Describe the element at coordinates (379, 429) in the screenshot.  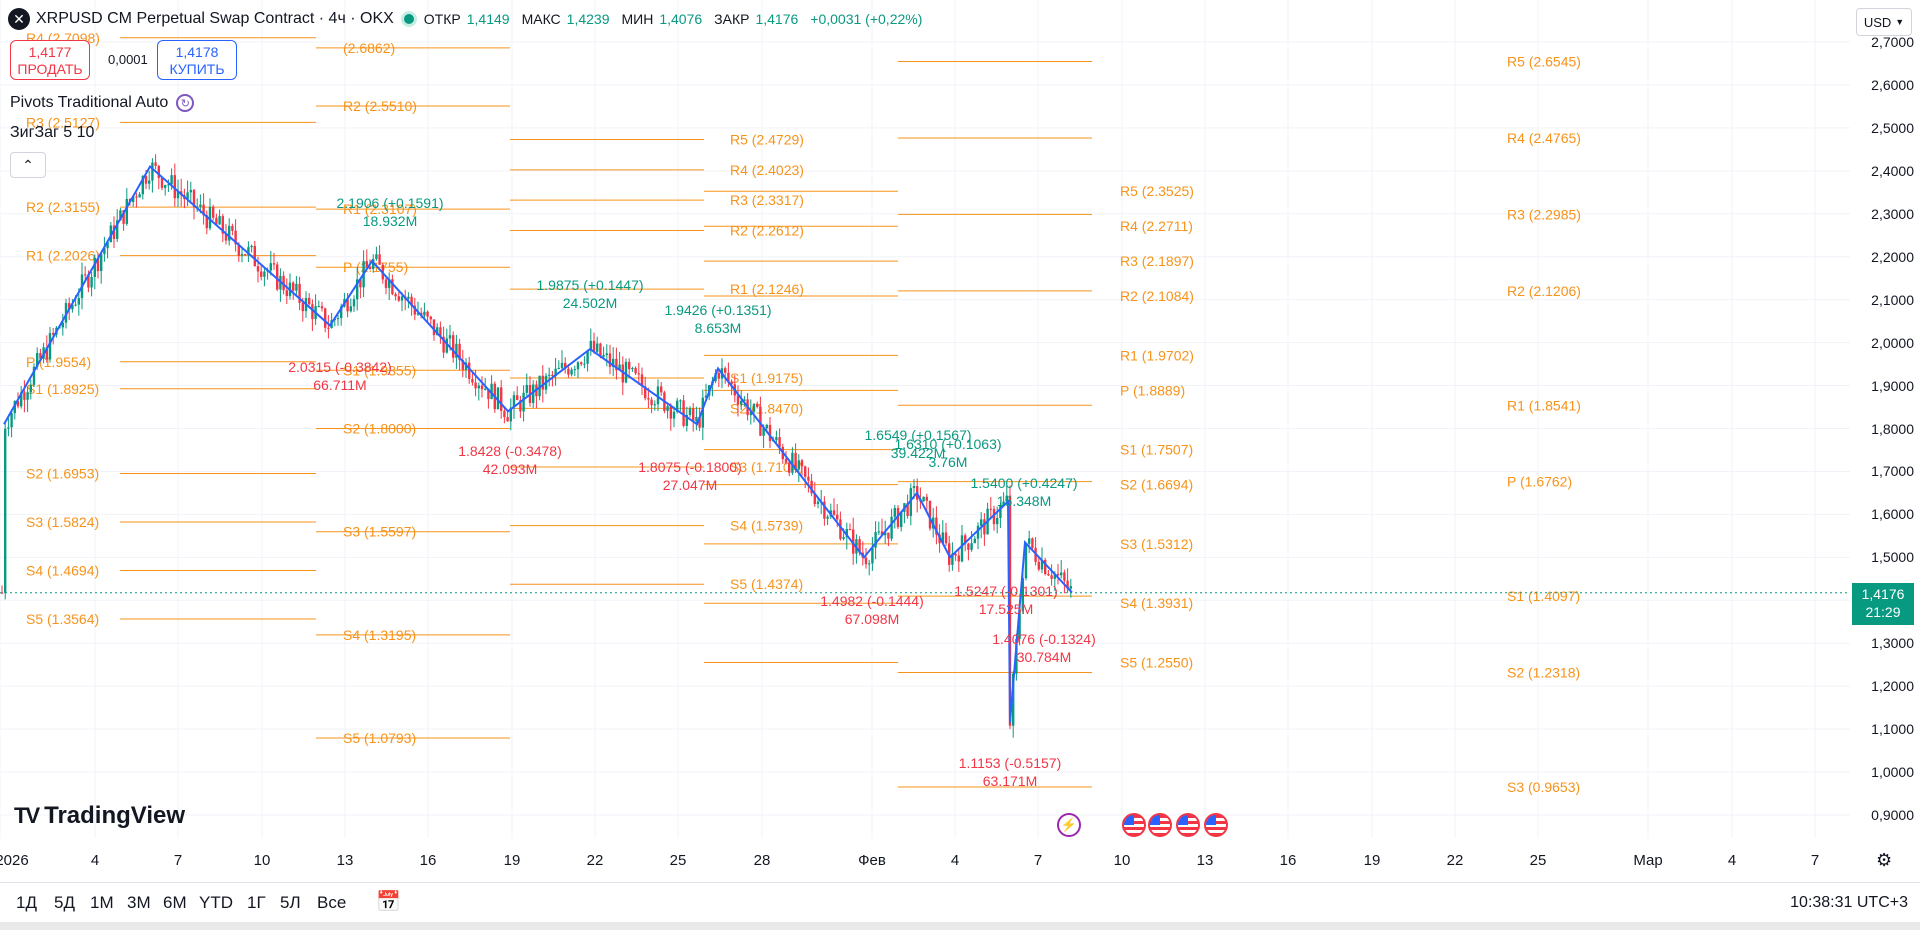
I see `pivot-label: S2 (1.8000)` at that location.